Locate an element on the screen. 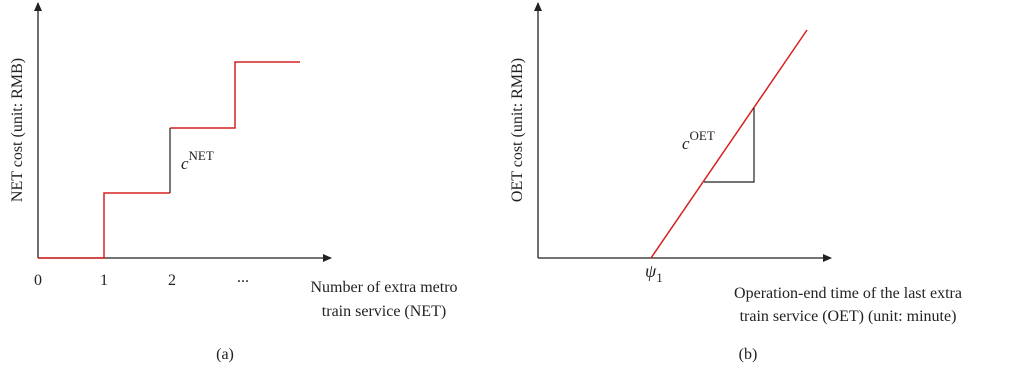  y-label: OET cost (unit: RMB) is located at coordinates (517, 130).